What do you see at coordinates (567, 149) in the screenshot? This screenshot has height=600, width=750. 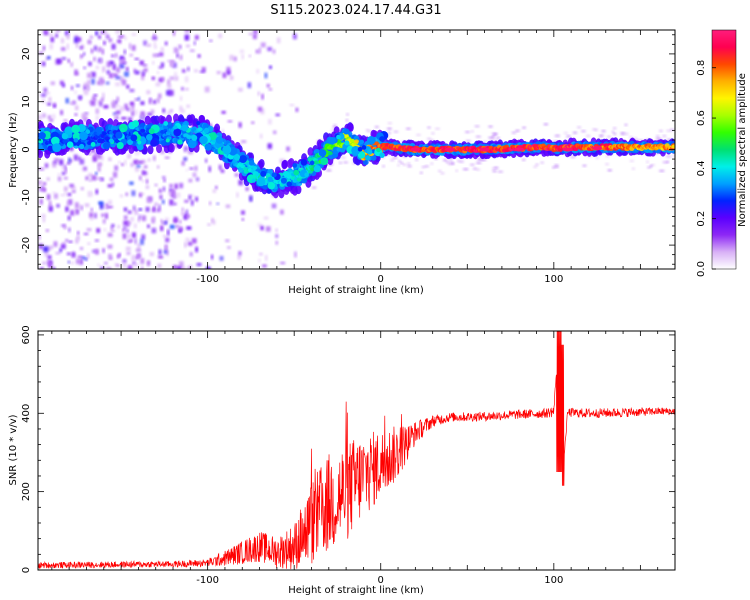 I see `spectrogram-bright-spot` at bounding box center [567, 149].